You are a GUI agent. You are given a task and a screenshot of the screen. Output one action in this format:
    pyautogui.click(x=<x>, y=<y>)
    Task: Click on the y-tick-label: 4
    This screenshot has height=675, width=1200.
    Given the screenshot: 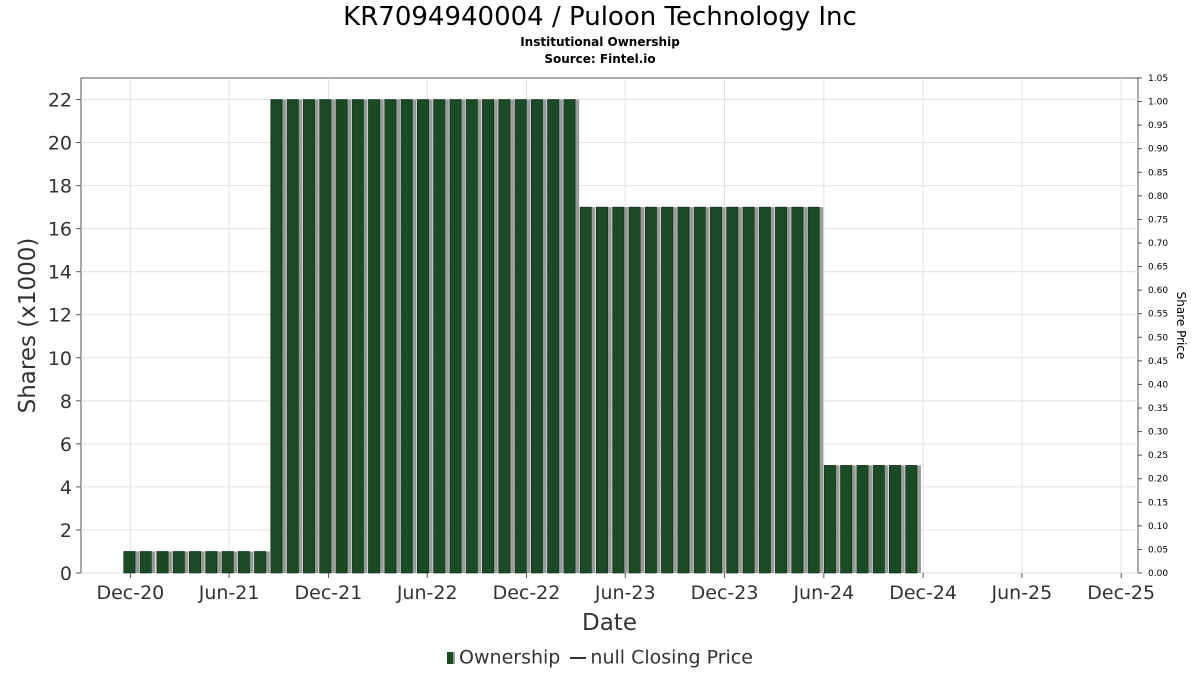 What is the action you would take?
    pyautogui.click(x=66, y=488)
    